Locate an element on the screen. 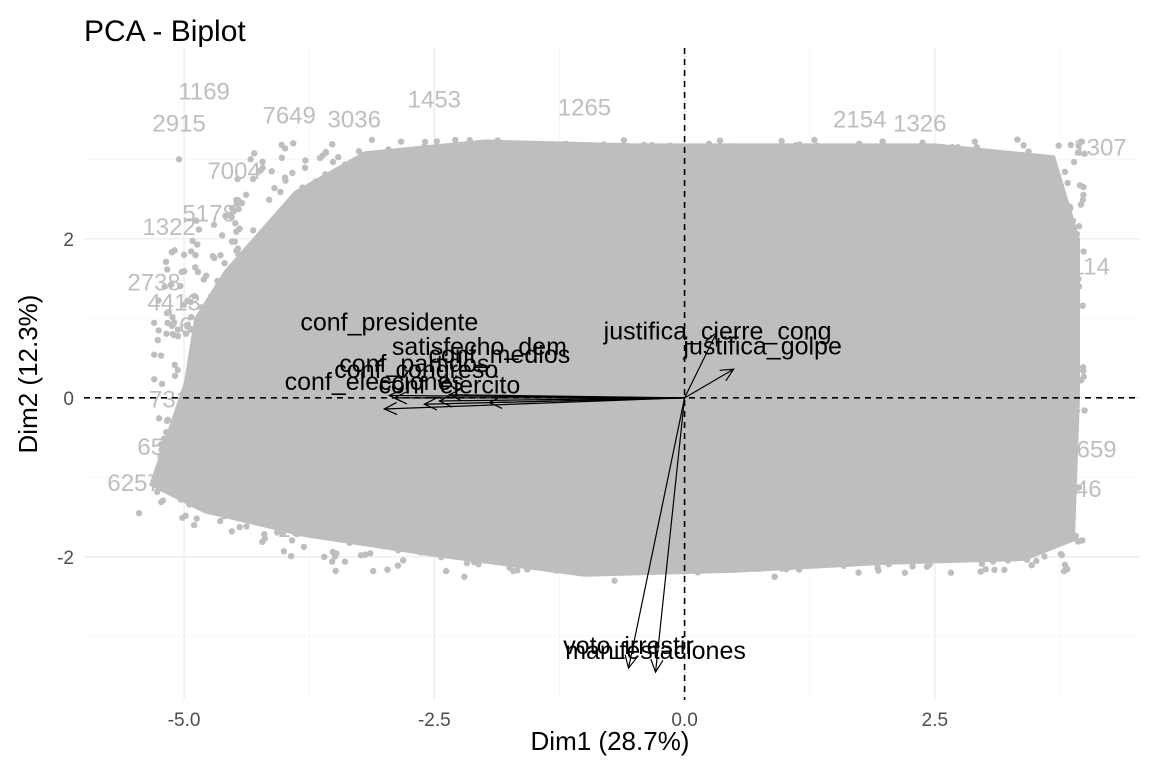  variable-arrowhead is located at coordinates (657, 666).